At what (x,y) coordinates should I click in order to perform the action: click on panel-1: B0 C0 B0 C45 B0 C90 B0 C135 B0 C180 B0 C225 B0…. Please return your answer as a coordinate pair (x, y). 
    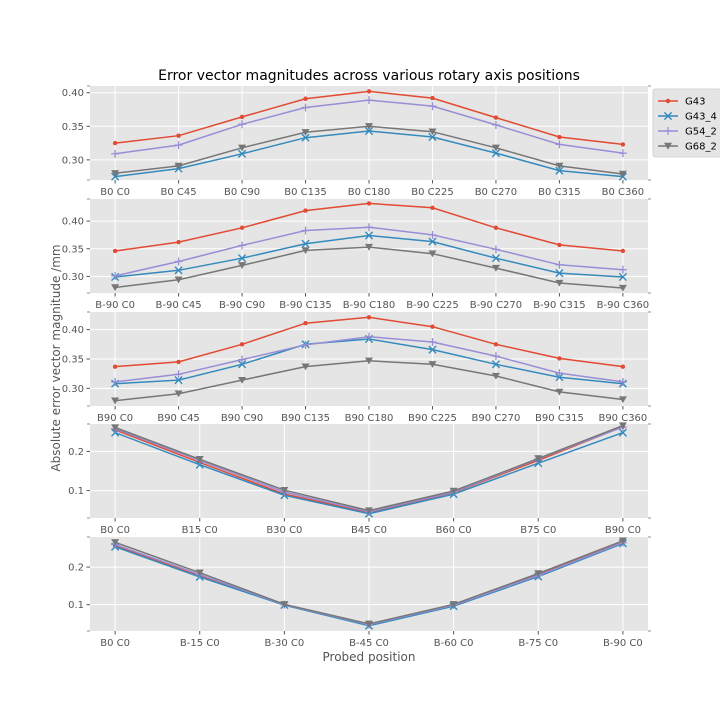
    Looking at the image, I should click on (356, 141).